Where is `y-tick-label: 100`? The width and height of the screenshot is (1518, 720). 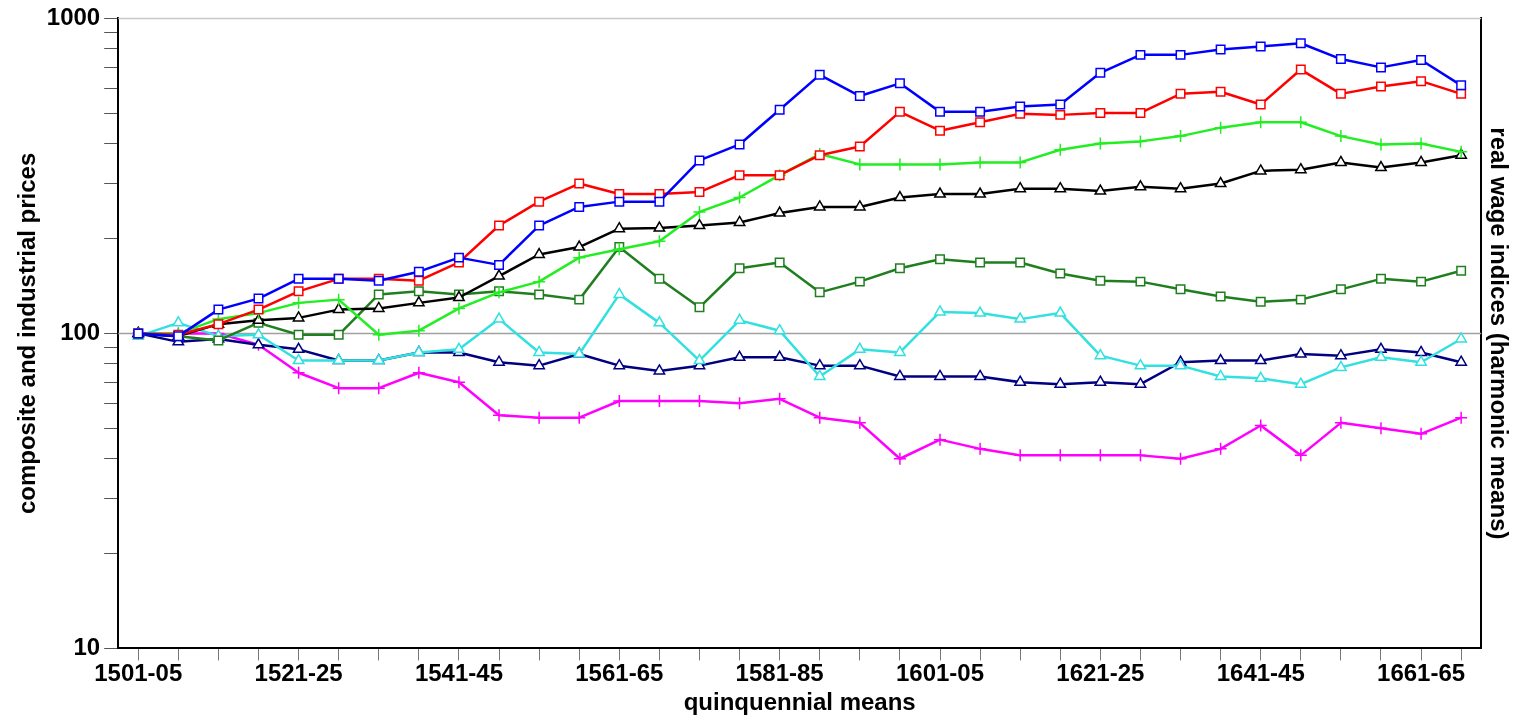
y-tick-label: 100 is located at coordinates (80, 332).